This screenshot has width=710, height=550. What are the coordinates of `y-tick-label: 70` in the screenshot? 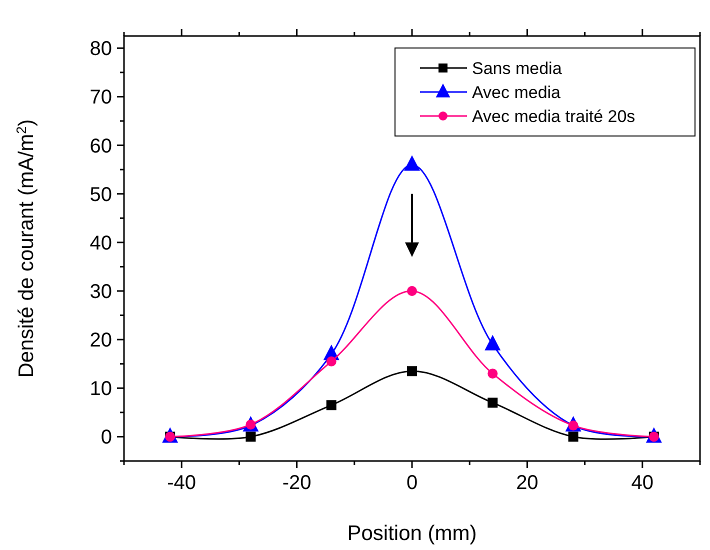 It's located at (101, 97).